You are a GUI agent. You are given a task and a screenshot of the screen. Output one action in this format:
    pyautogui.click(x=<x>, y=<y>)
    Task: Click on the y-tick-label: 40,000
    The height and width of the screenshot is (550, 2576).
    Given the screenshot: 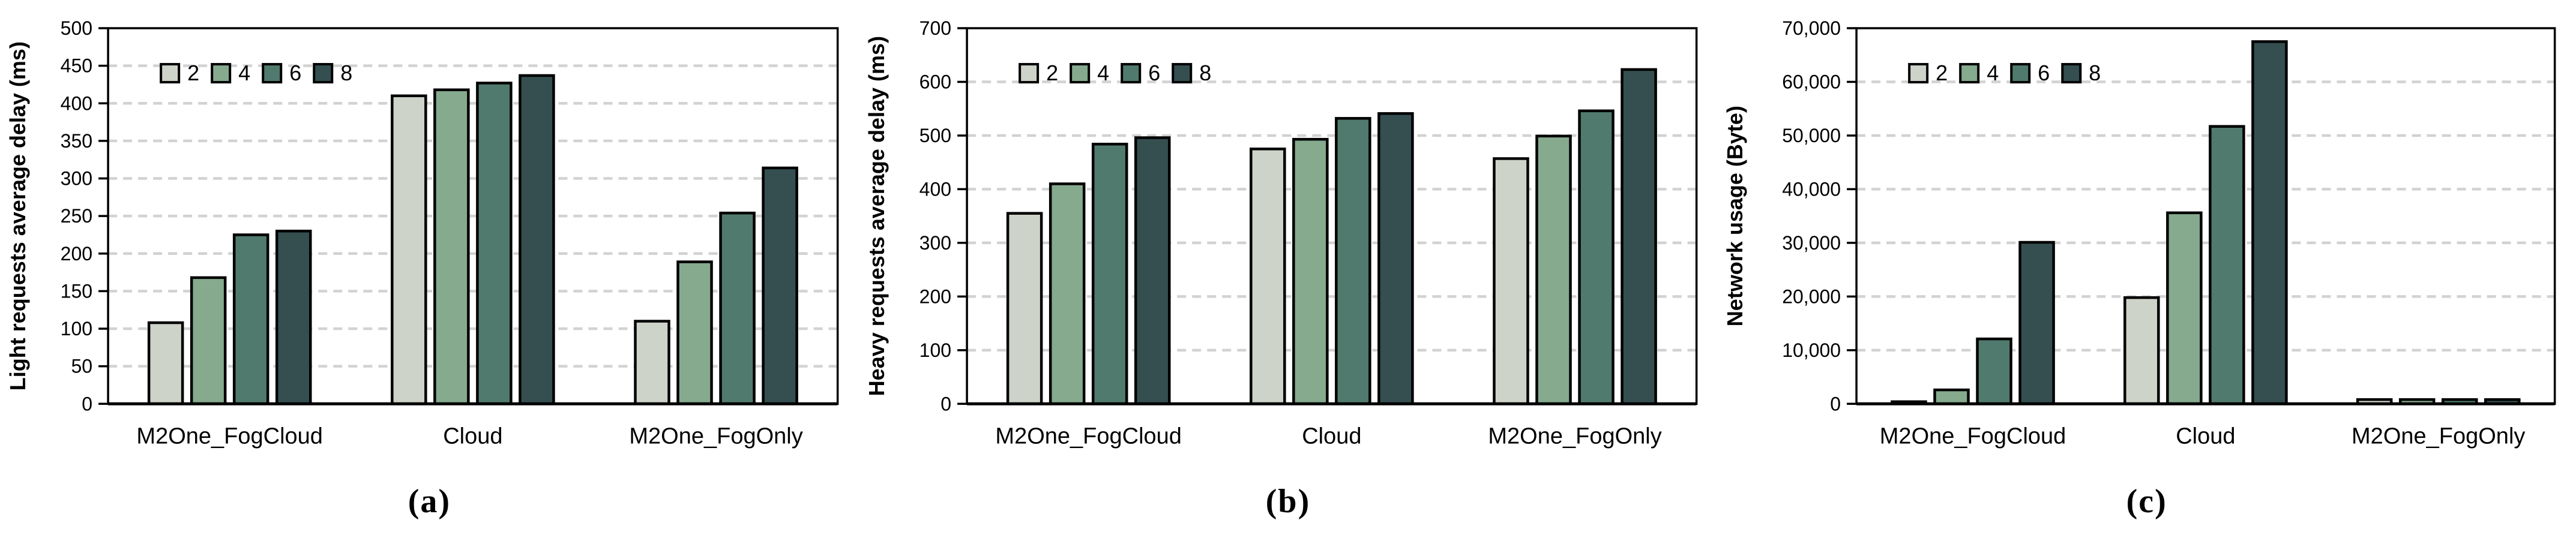 What is the action you would take?
    pyautogui.click(x=1812, y=189)
    